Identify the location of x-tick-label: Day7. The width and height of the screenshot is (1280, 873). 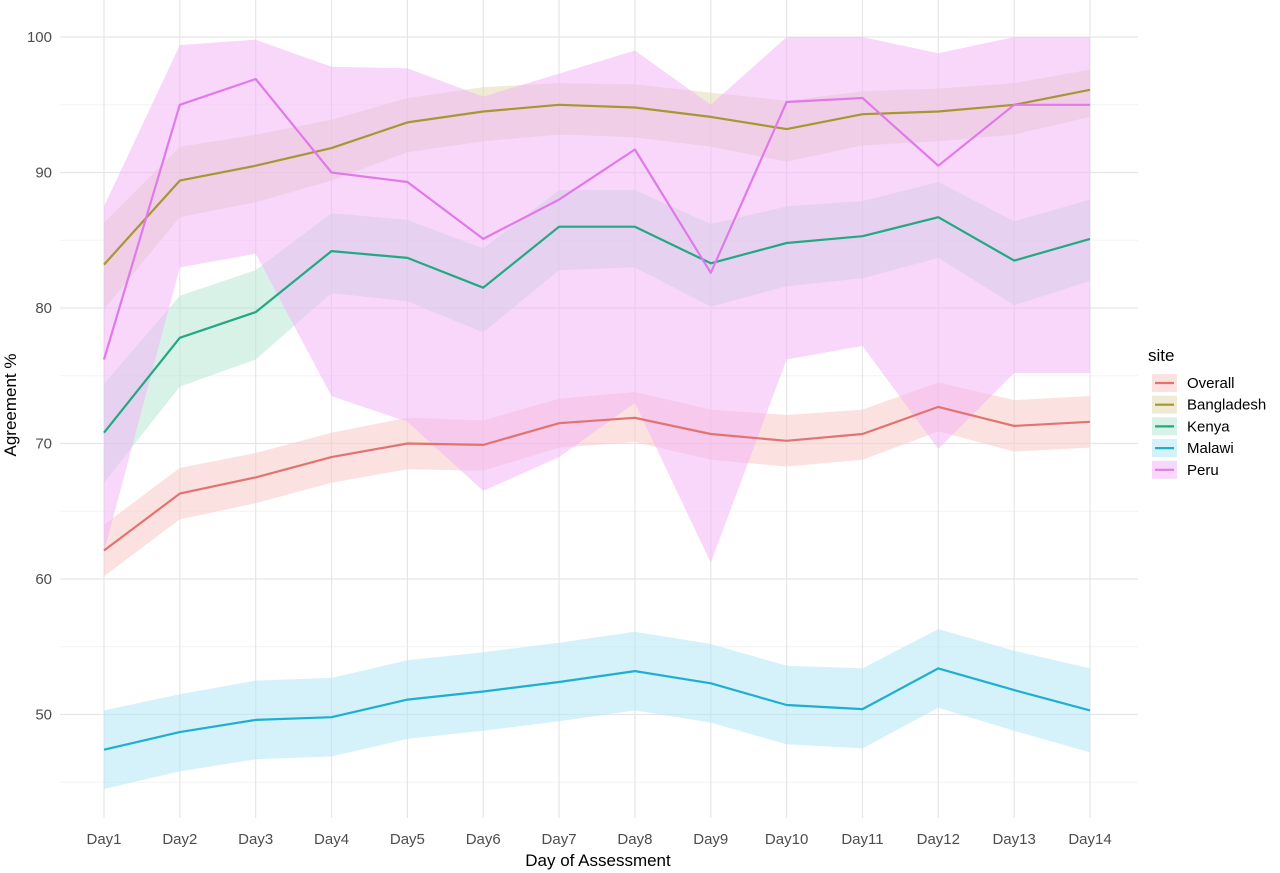
(559, 839).